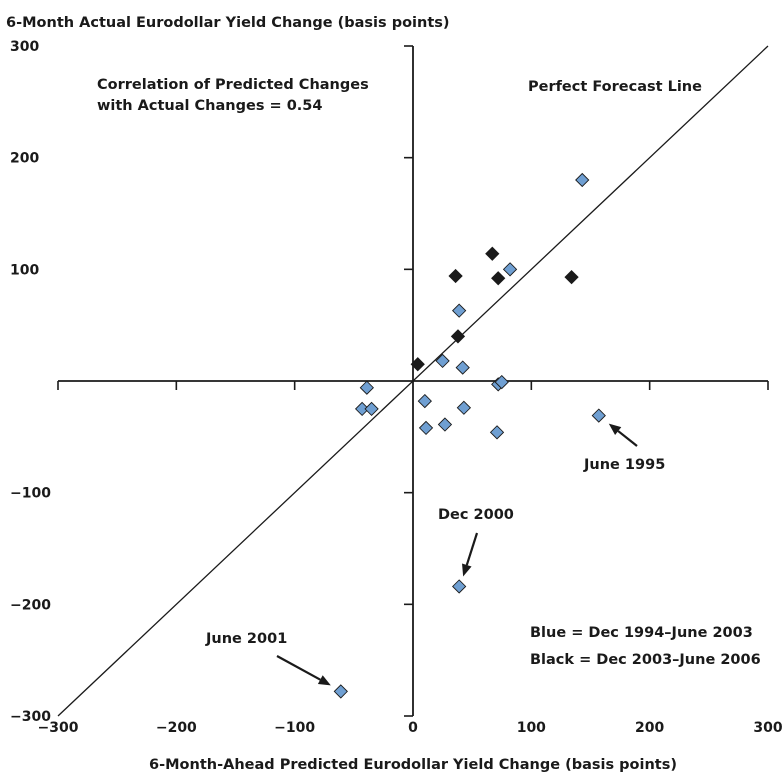 Image resolution: width=784 pixels, height=773 pixels. I want to click on x-tick-label: 0, so click(413, 728).